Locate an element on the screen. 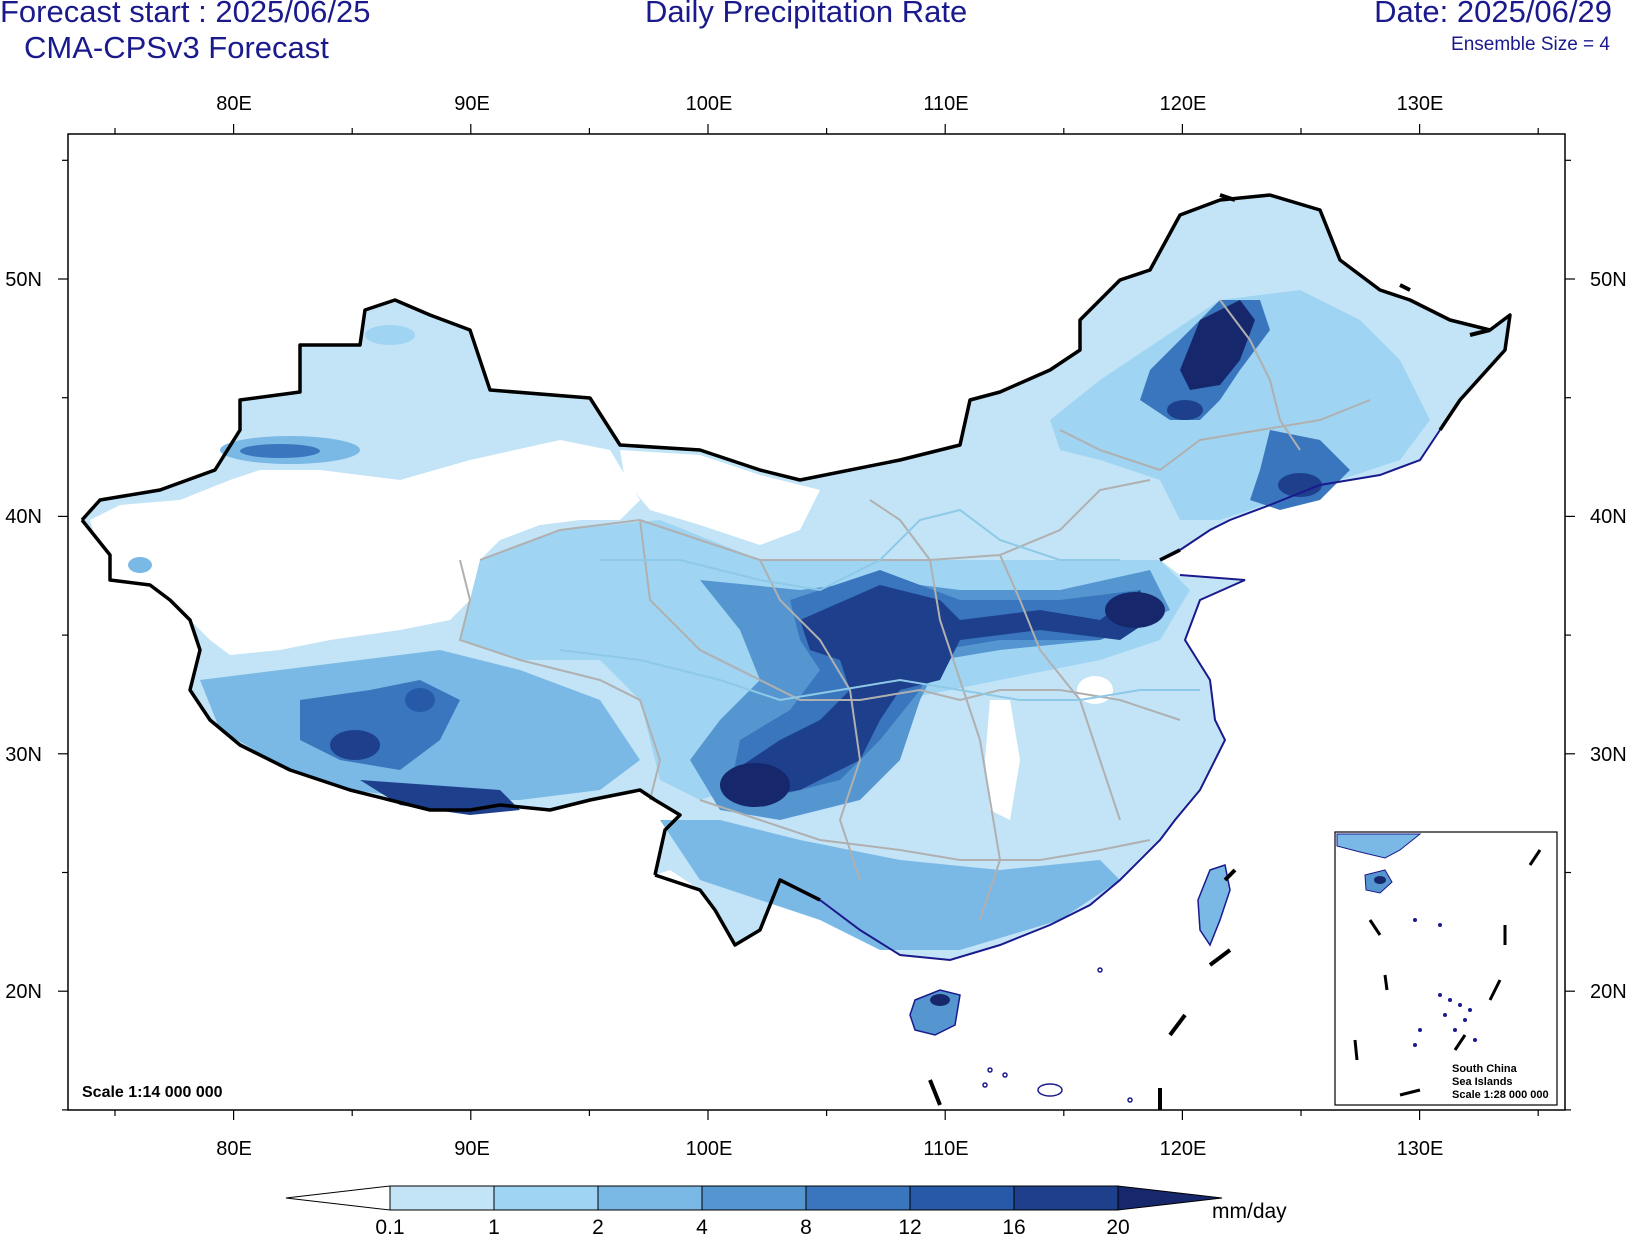 This screenshot has width=1632, height=1236. rain-liaoning is located at coordinates (1300, 470).